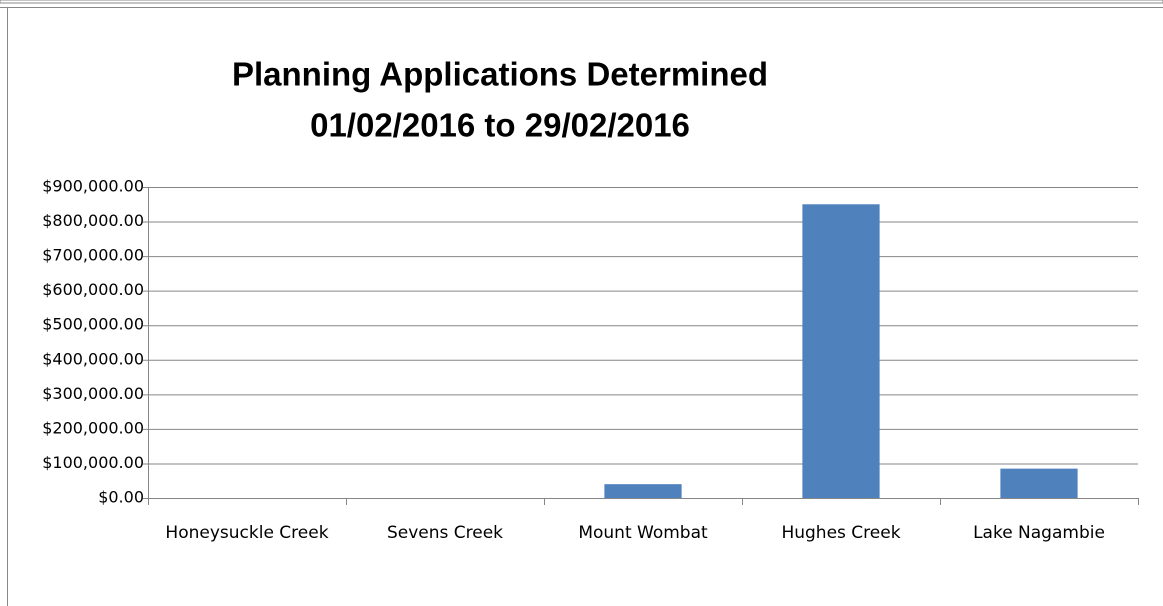  I want to click on y-tick-label: $500,000.00, so click(93, 324).